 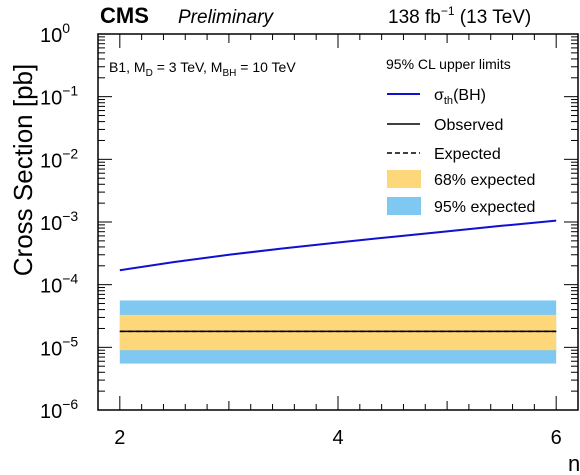 What do you see at coordinates (59, 284) in the screenshot?
I see `y-tick-label: 10⁻⁴` at bounding box center [59, 284].